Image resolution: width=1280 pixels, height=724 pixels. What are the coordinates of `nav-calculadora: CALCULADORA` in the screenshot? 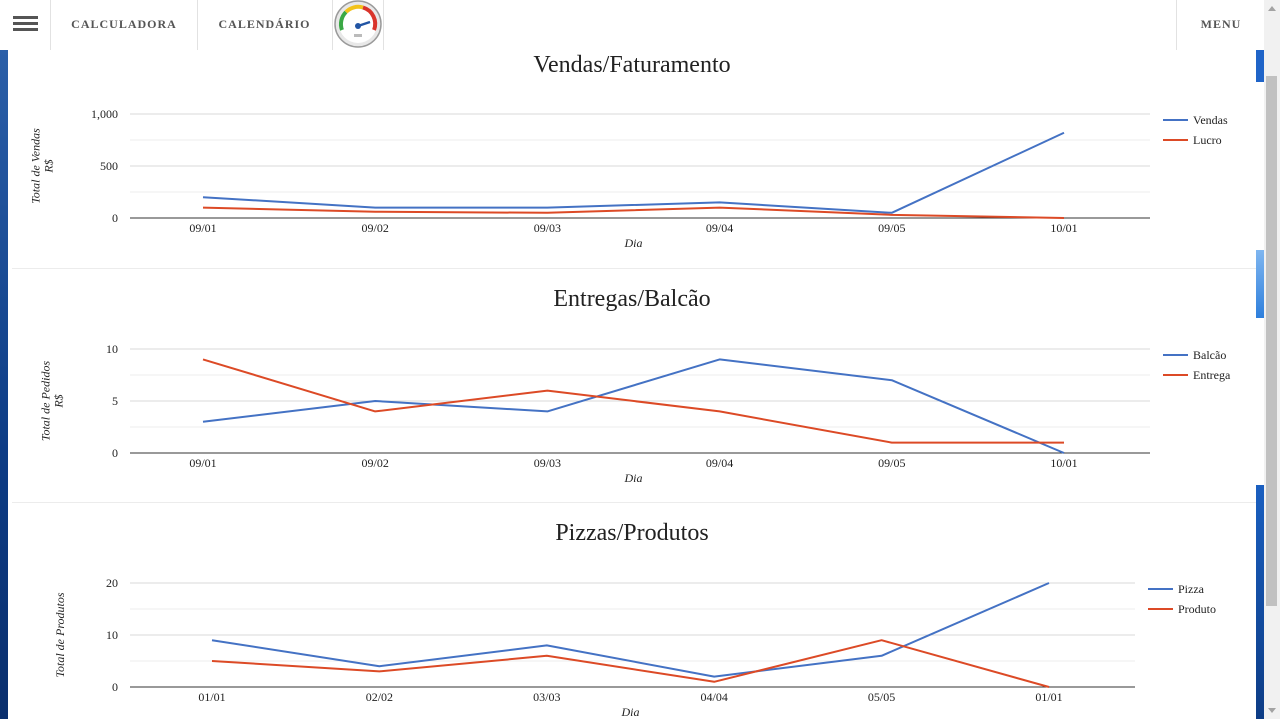 It's located at (124, 25).